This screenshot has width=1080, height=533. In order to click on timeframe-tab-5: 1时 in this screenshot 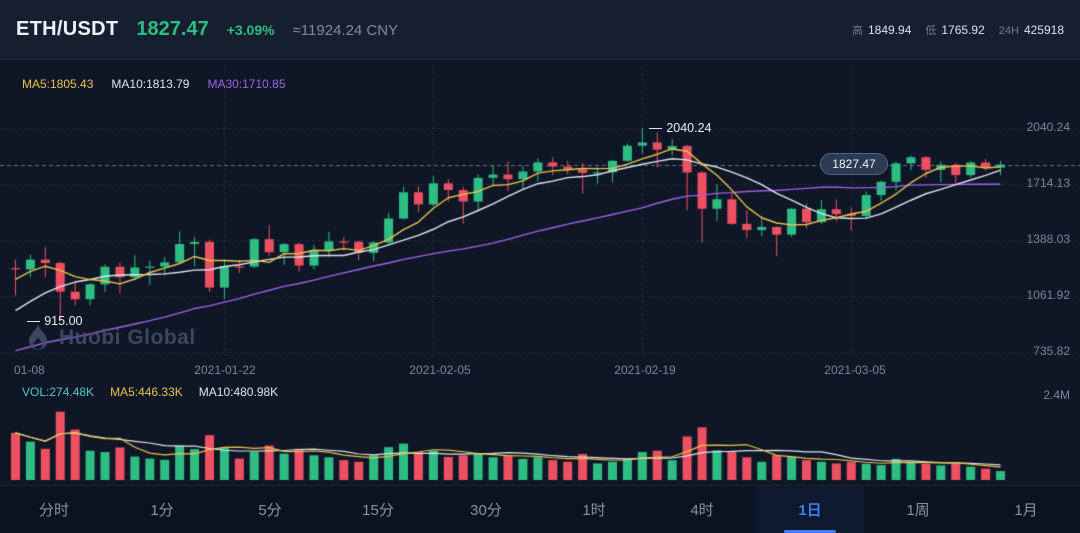, I will do `click(594, 509)`.